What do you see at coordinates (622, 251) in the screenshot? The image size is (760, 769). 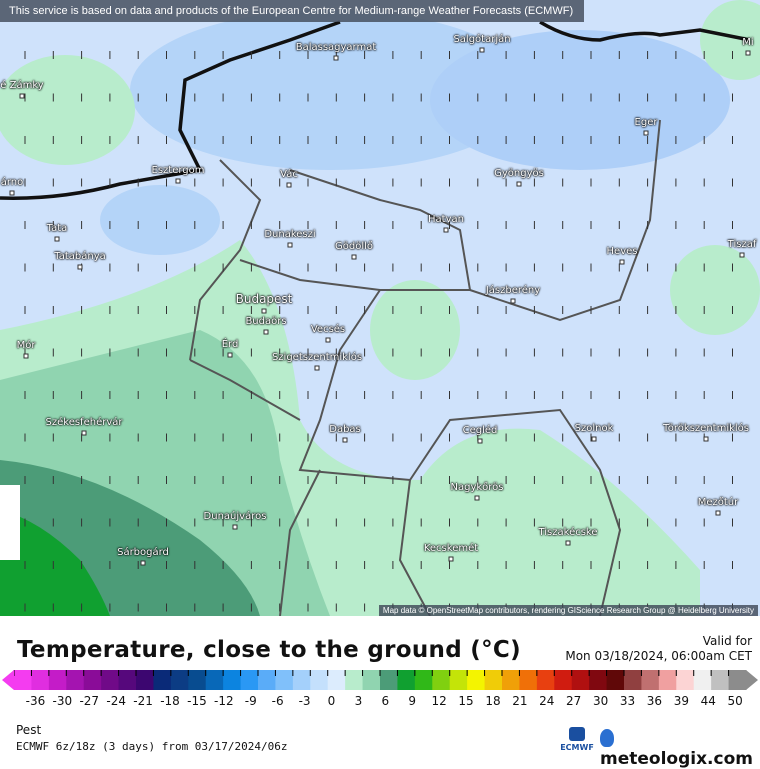 I see `city-label: Heves` at bounding box center [622, 251].